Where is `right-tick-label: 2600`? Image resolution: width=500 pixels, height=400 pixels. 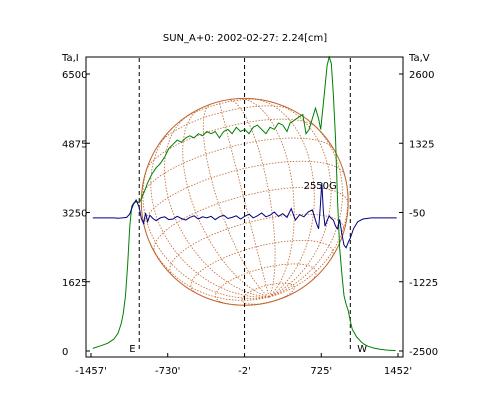 right-tick-label: 2600 is located at coordinates (421, 75).